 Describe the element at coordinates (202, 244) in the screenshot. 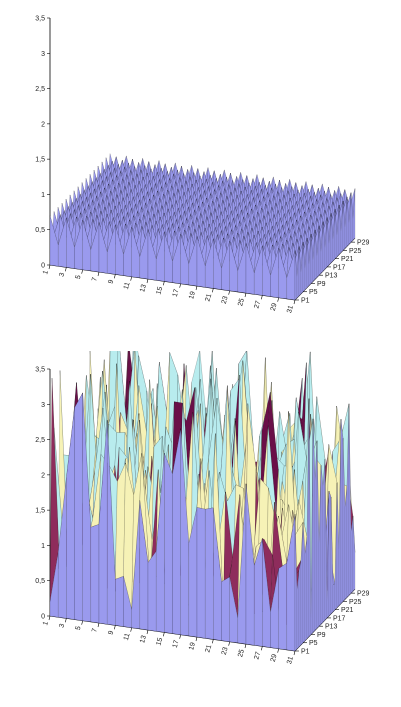

I see `top-front-wall` at that location.